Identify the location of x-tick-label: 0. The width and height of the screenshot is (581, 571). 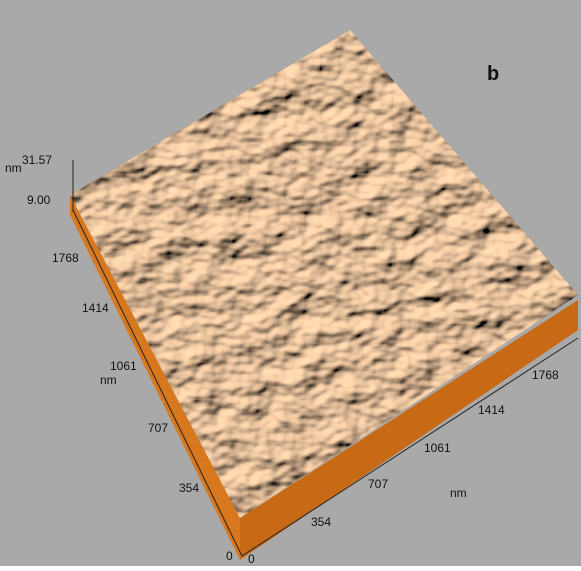
(251, 559).